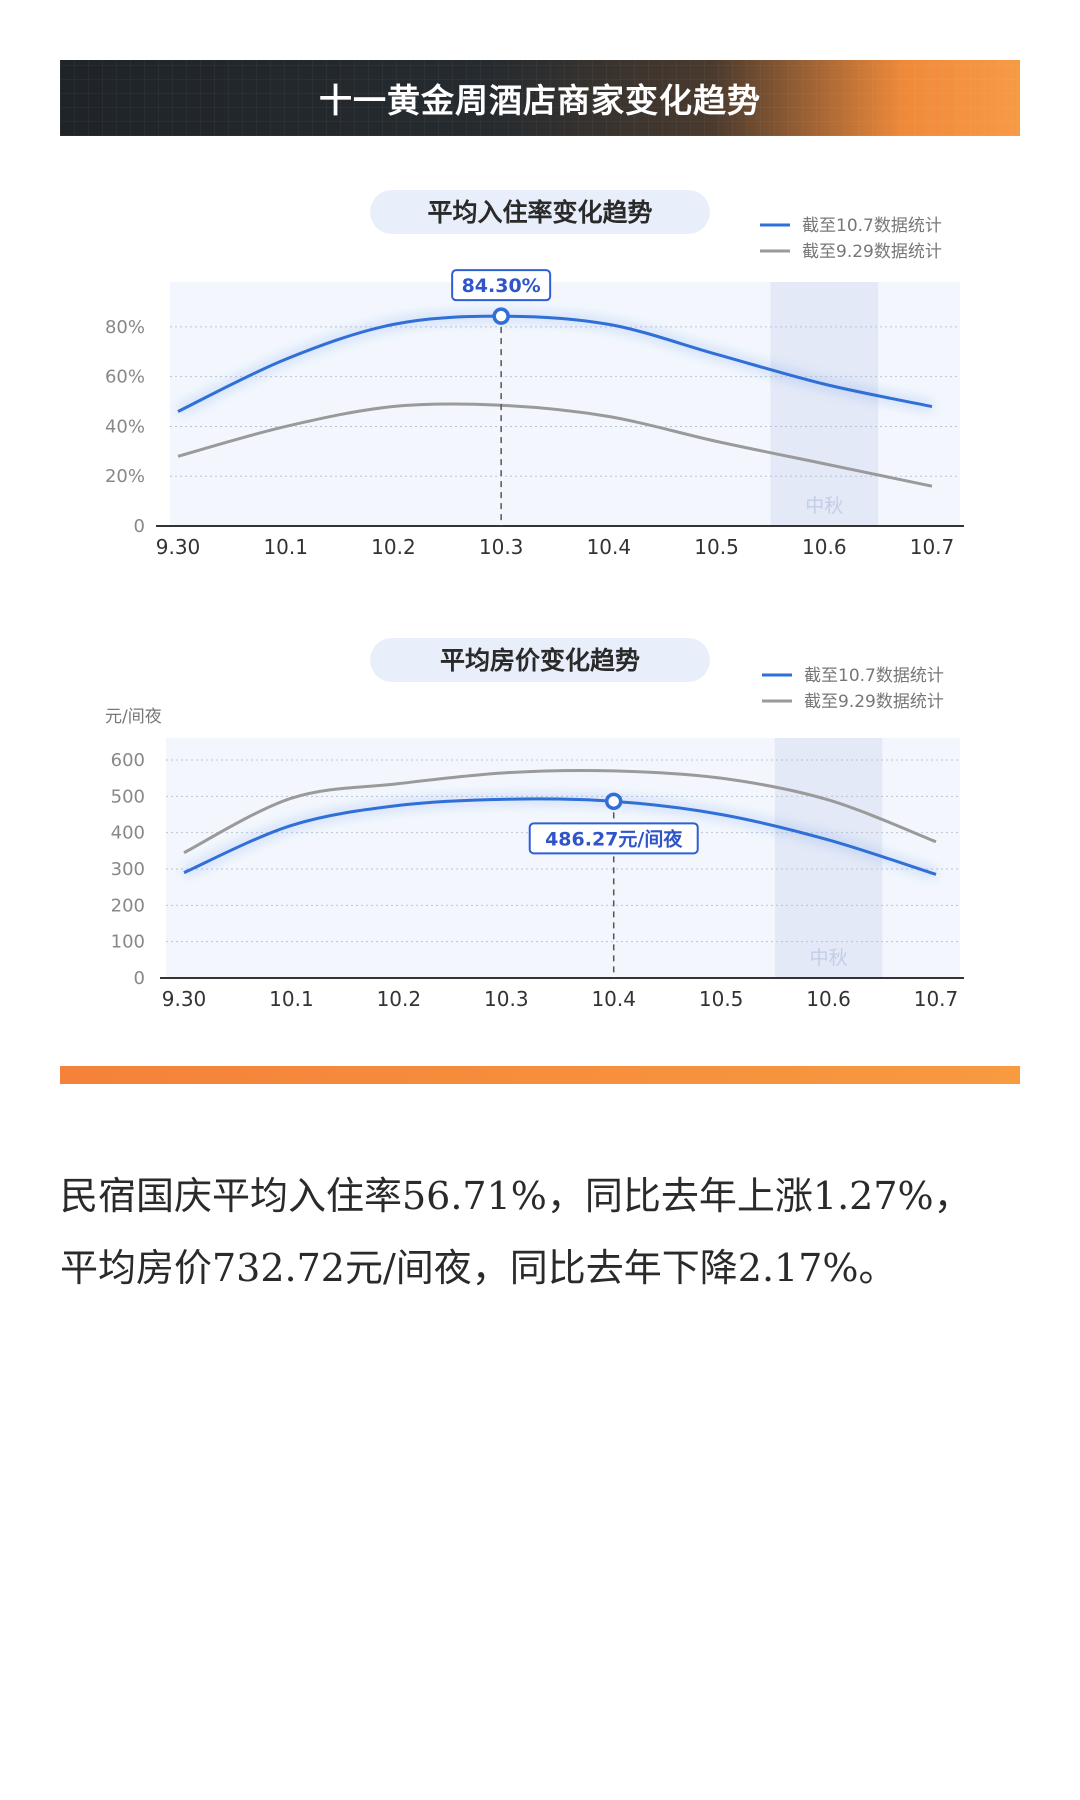 This screenshot has height=1800, width=1080. Describe the element at coordinates (128, 869) in the screenshot. I see `y-tick-label: 300` at that location.